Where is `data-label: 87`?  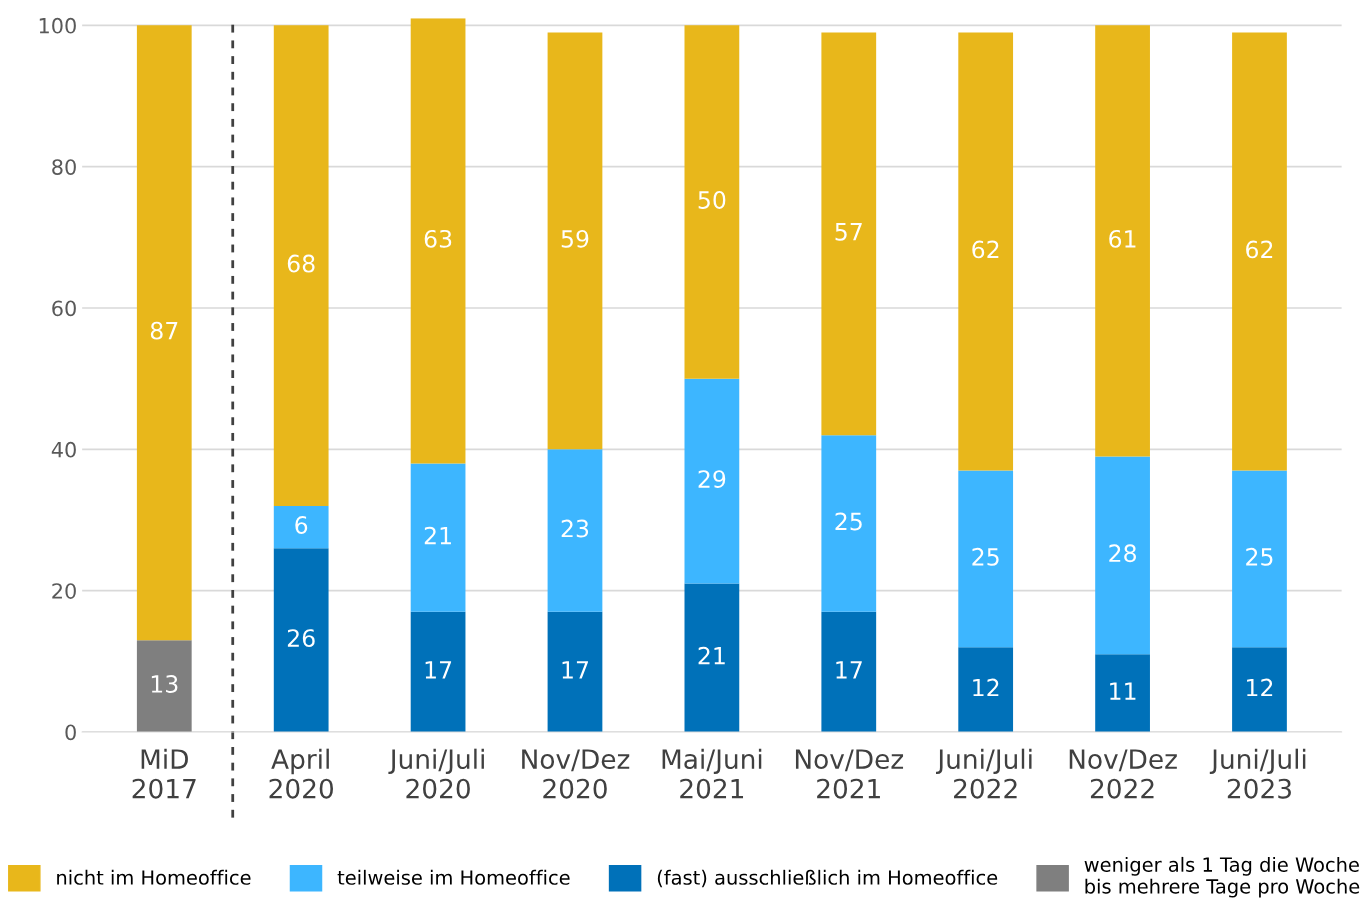
data-label: 87 is located at coordinates (164, 330).